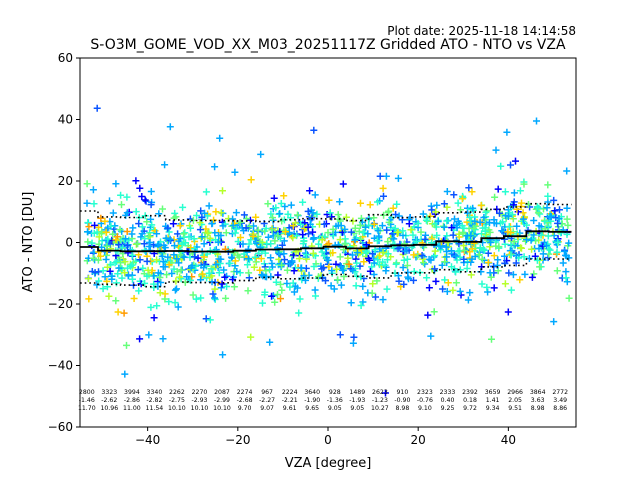  What do you see at coordinates (245, 392) in the screenshot?
I see `bin-count-label: 2274` at bounding box center [245, 392].